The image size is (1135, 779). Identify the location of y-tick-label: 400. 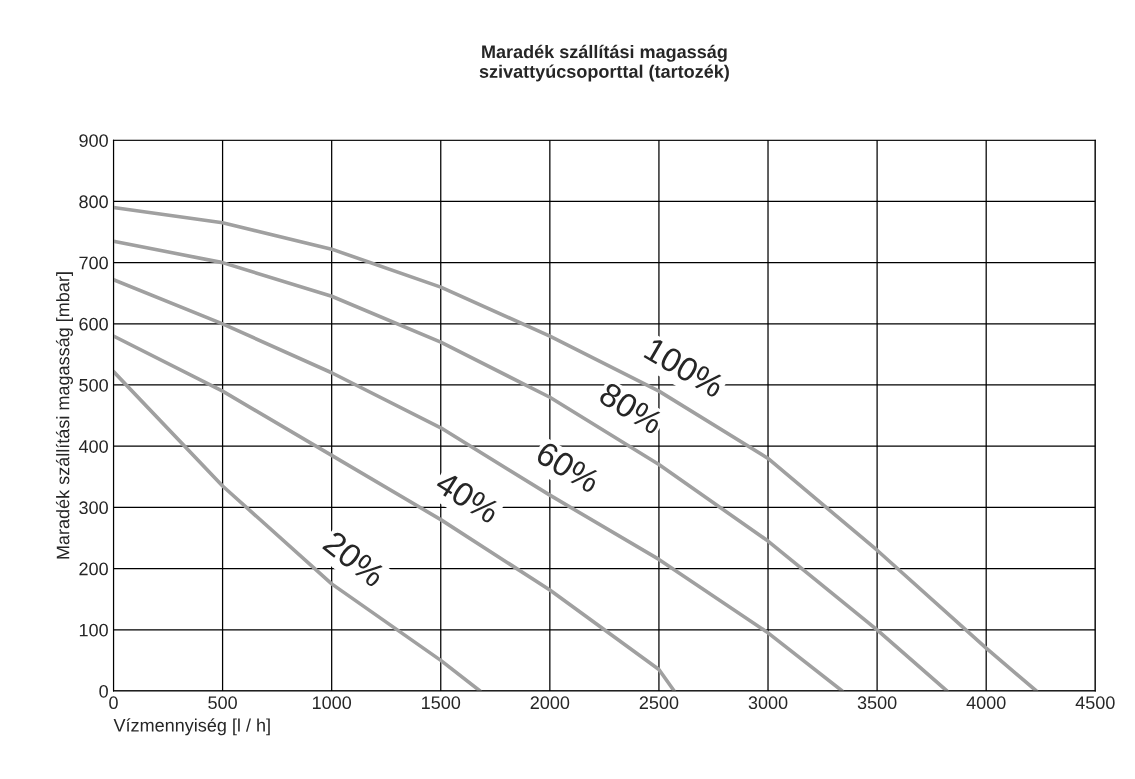
(93, 446).